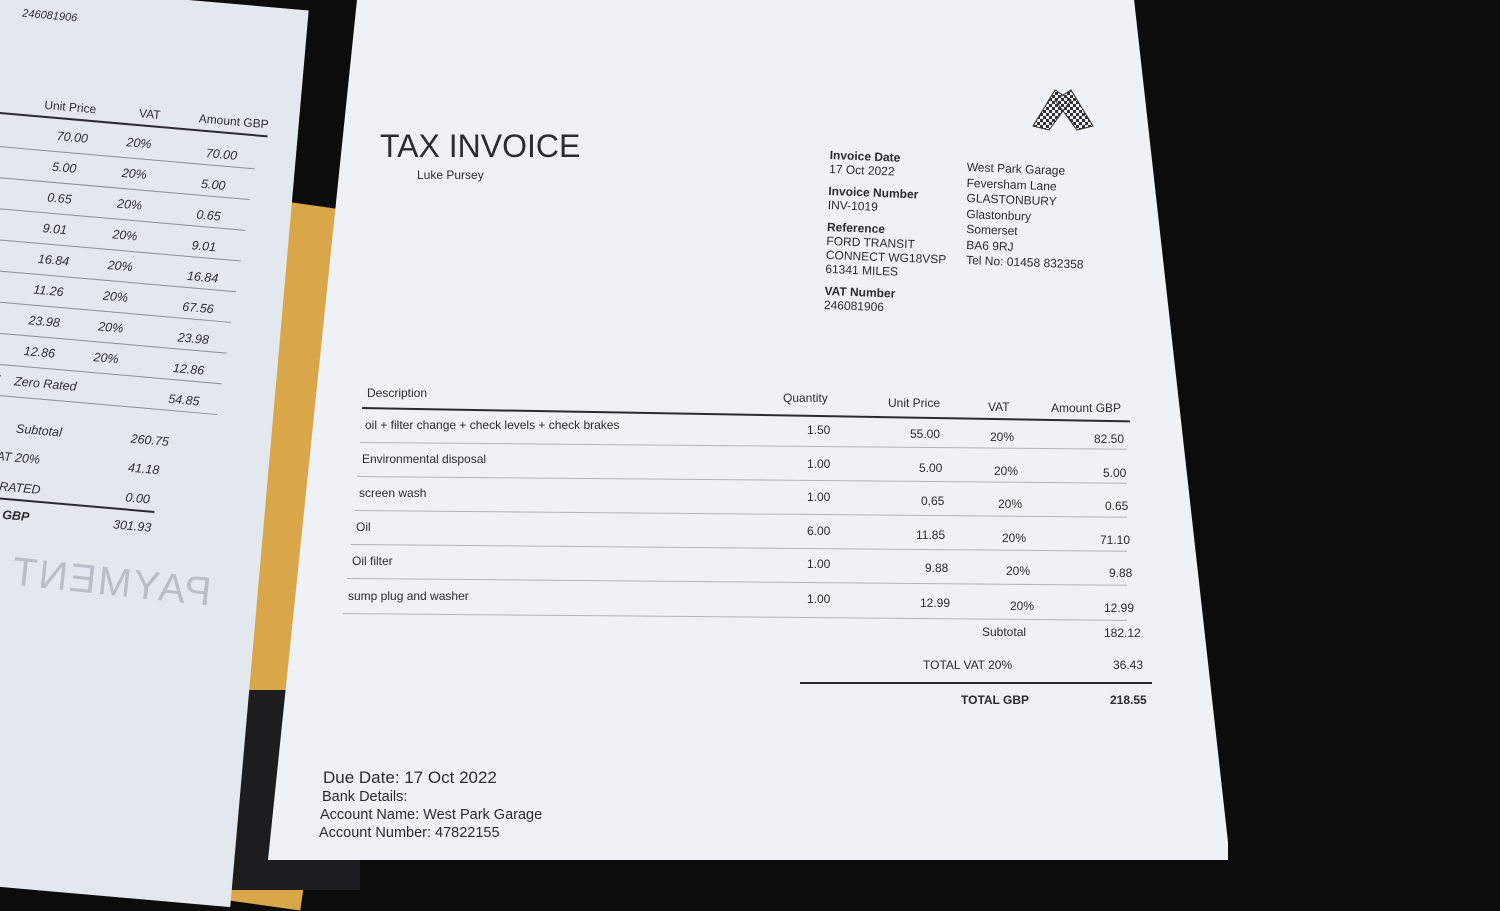 The height and width of the screenshot is (911, 1500). I want to click on back-unit-price: 12.86, so click(39, 352).